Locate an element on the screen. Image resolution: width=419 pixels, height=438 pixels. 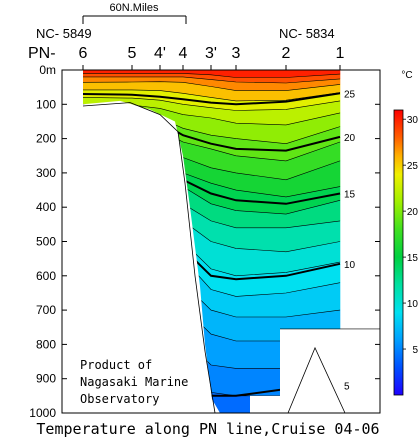
station-labels: 6 5 4' 4 3' 3 2 1 is located at coordinates (212, 53).